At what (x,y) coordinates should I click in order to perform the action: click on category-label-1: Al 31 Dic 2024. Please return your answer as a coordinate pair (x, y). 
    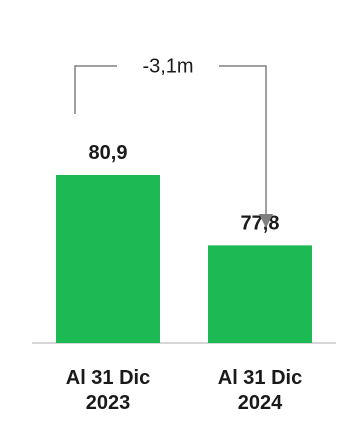
    Looking at the image, I should click on (260, 390).